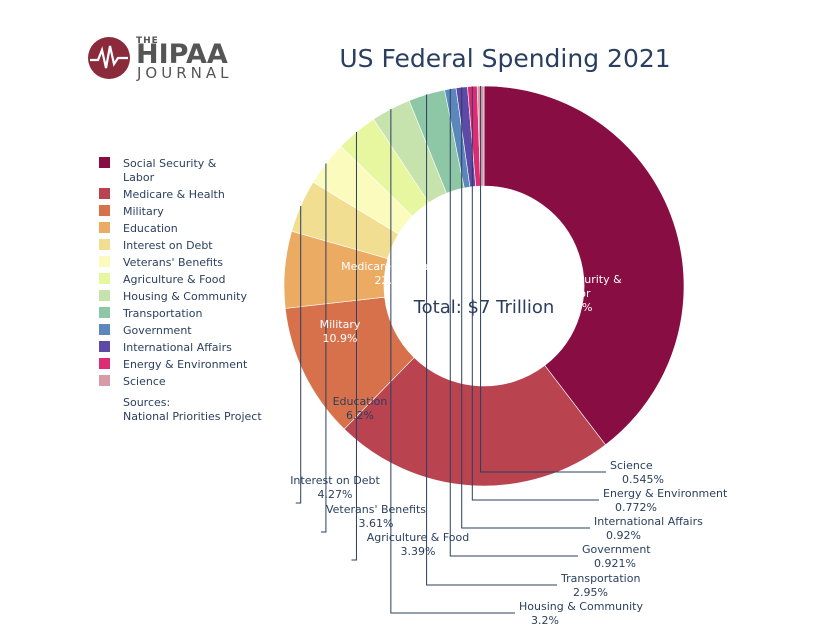 The width and height of the screenshot is (825, 635). Describe the element at coordinates (104, 312) in the screenshot. I see `legend-swatch-transportation` at that location.